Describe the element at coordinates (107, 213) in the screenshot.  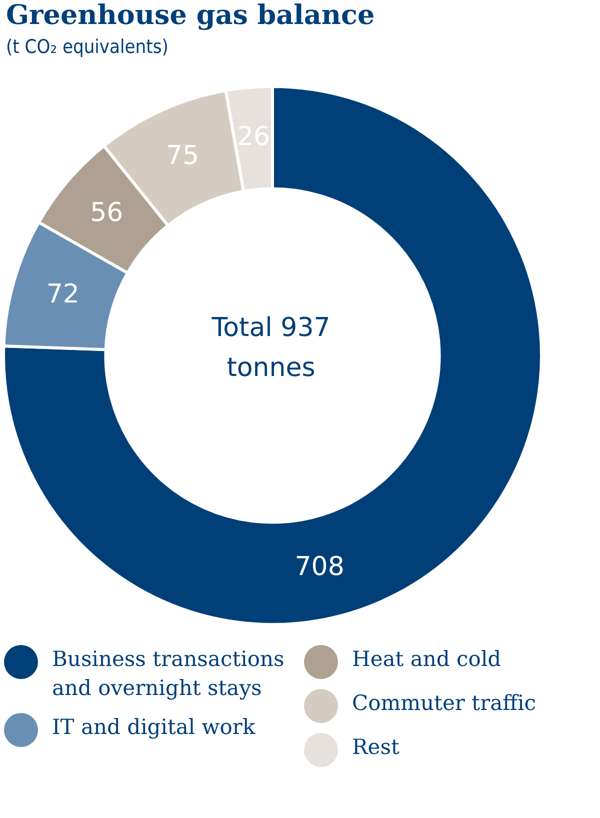
I see `data-label: 56` at that location.